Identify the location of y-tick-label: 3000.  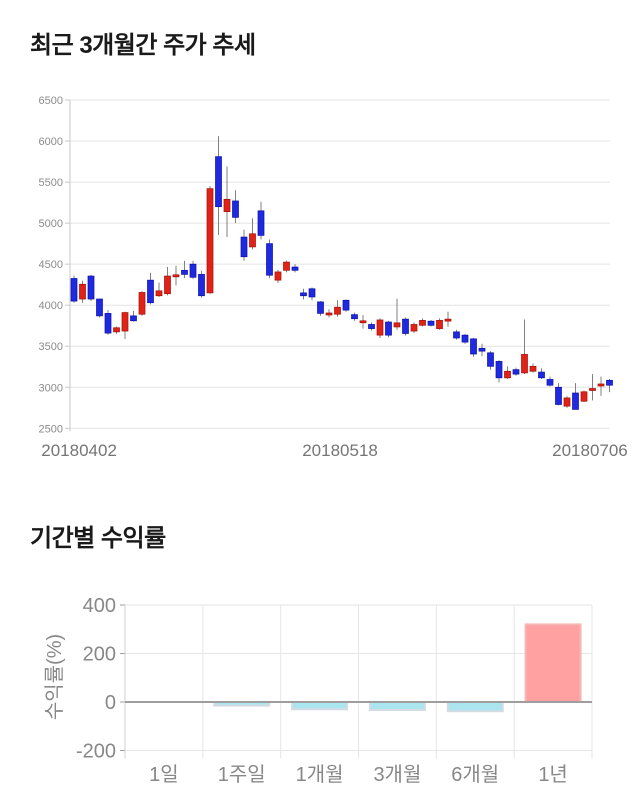
(51, 388).